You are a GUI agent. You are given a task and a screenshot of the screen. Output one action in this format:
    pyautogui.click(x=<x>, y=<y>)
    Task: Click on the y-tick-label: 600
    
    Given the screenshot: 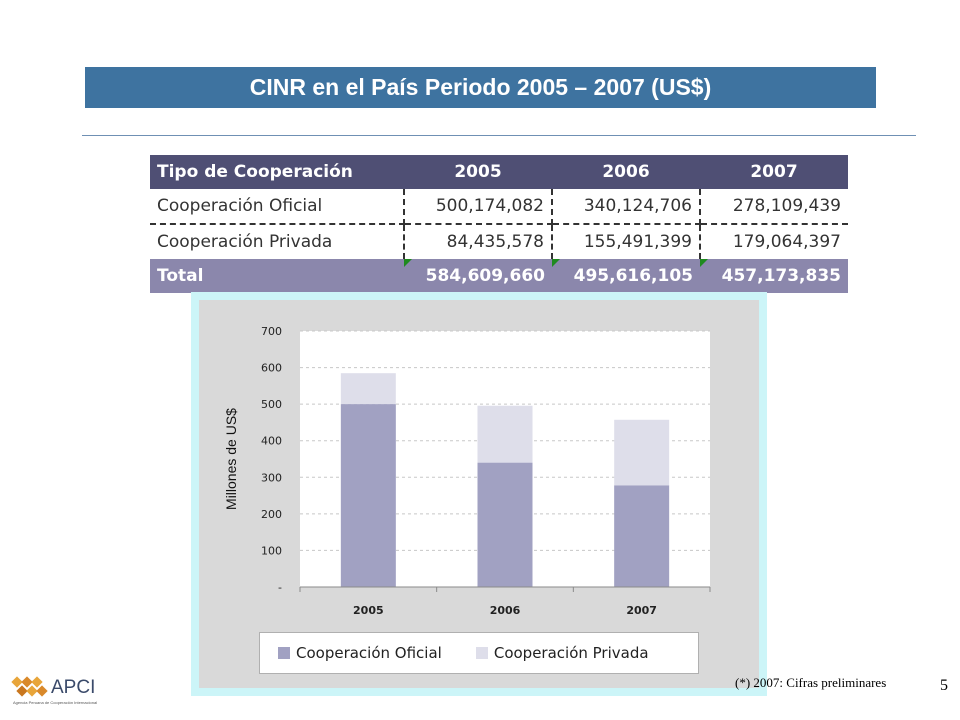 What is the action you would take?
    pyautogui.click(x=271, y=368)
    